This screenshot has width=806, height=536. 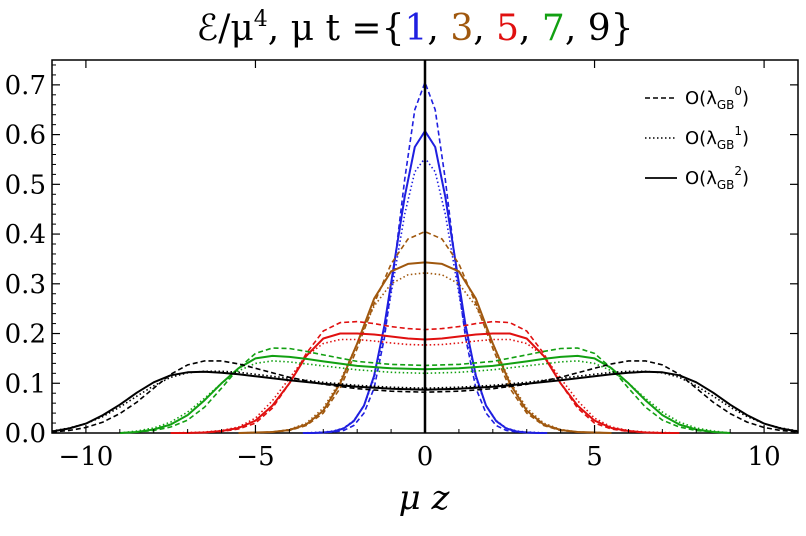 What do you see at coordinates (425, 401) in the screenshot?
I see `curve-t9-order1` at bounding box center [425, 401].